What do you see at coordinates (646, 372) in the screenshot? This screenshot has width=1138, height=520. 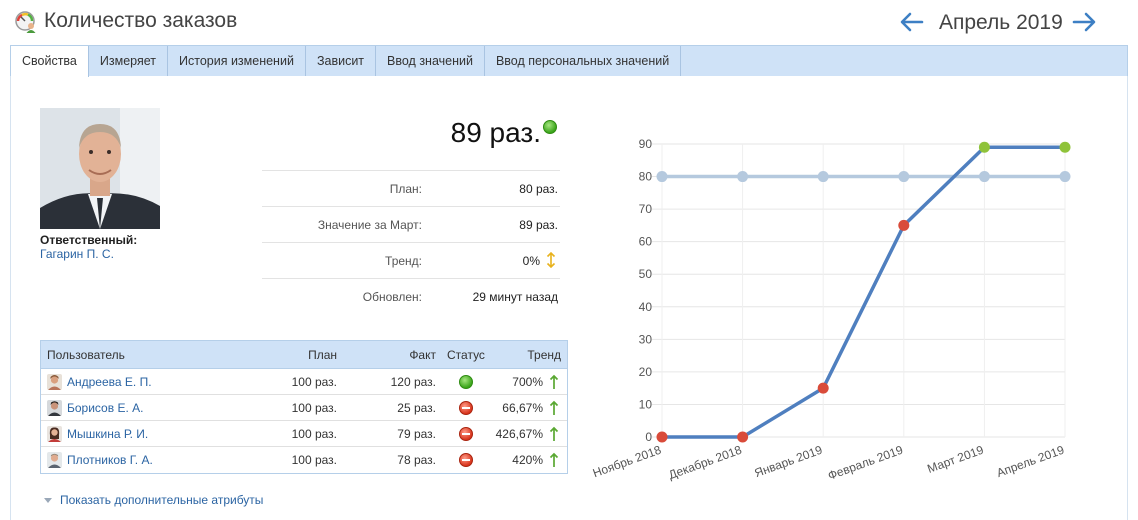 I see `y-tick-label: 20` at bounding box center [646, 372].